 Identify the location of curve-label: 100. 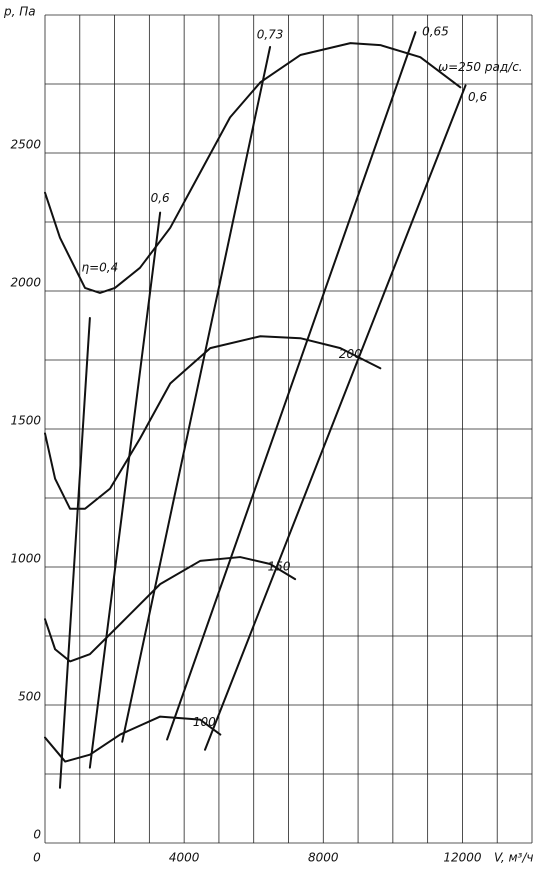
(204, 722).